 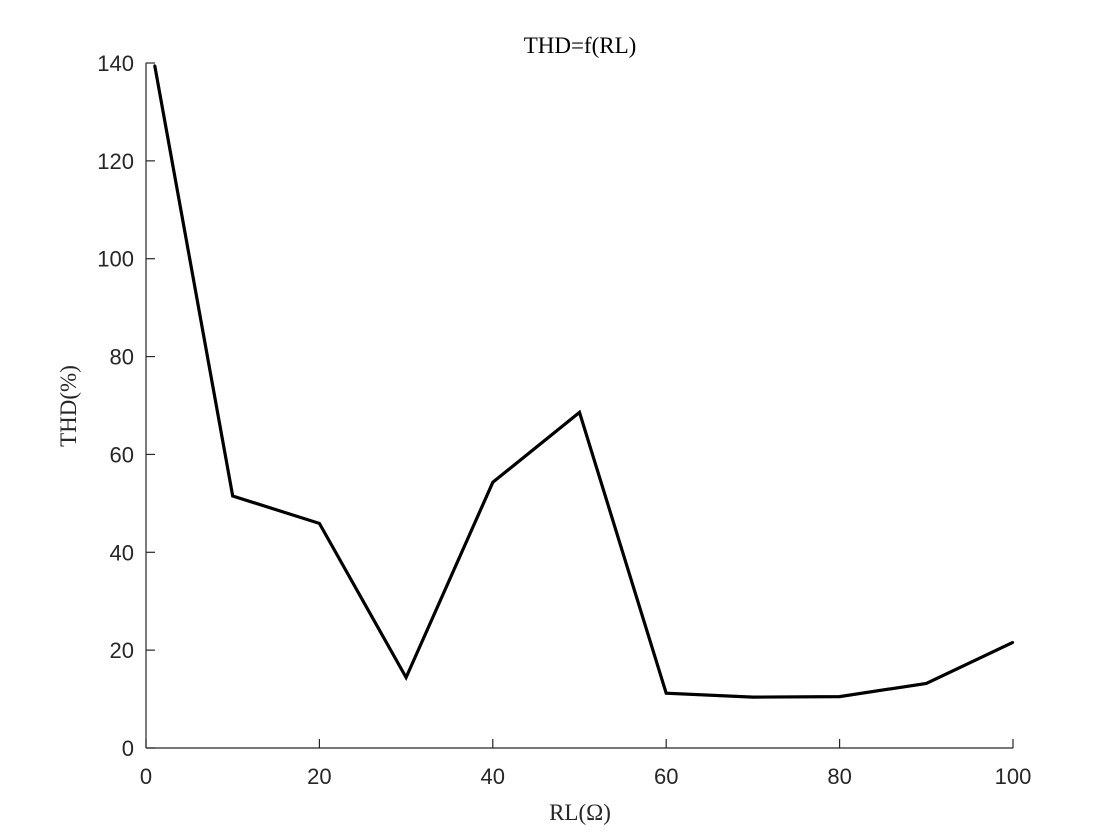 I want to click on y-tick-label: 40, so click(x=122, y=552).